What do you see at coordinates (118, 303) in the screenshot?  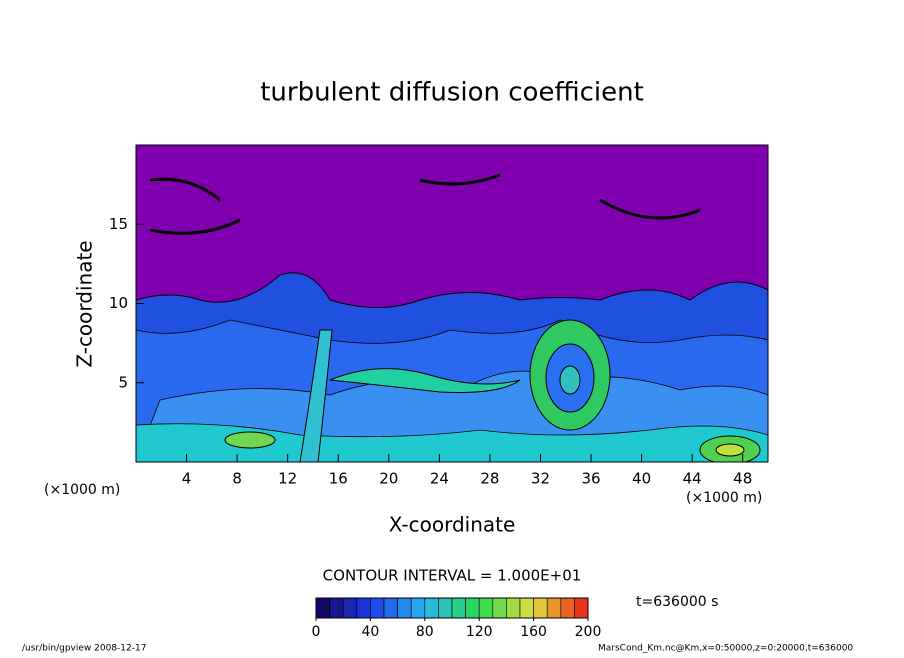 I see `y-tick-label: 10` at bounding box center [118, 303].